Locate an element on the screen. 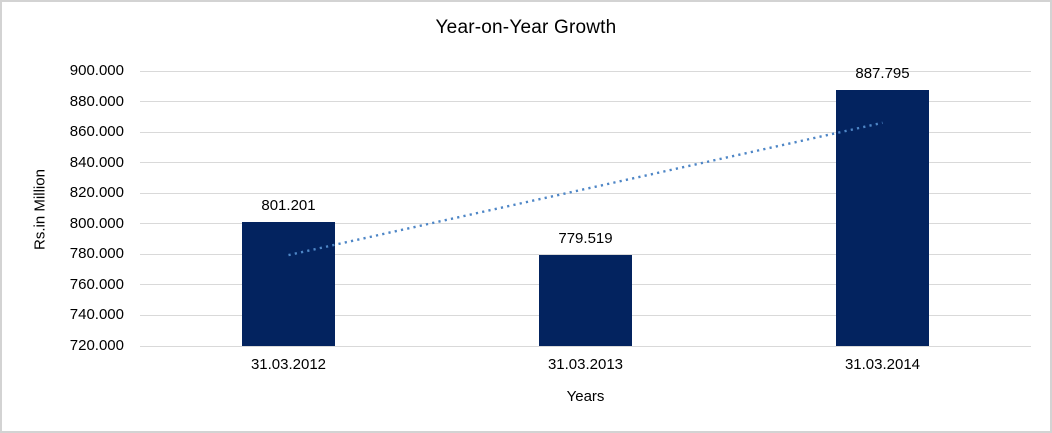  y-axis-tick-label: 900.000 is located at coordinates (96, 70).